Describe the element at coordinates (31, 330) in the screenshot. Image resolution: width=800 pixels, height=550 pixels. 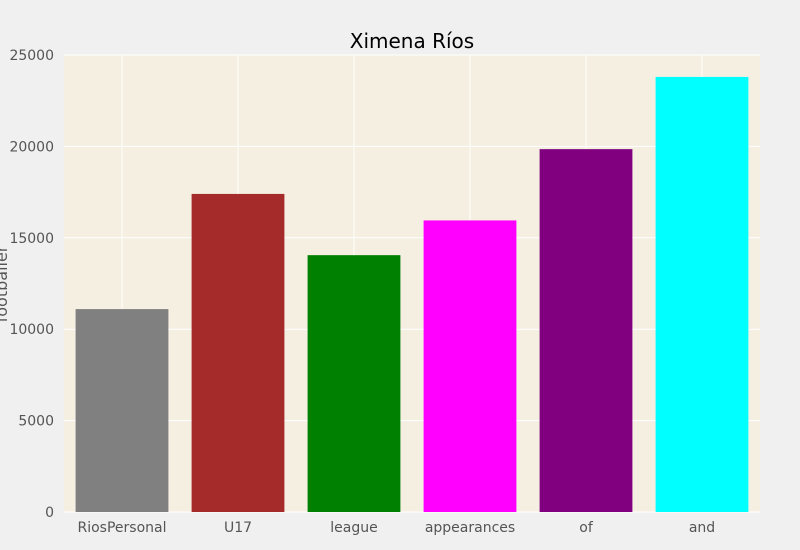
I see `y-tick-label: 10000` at that location.